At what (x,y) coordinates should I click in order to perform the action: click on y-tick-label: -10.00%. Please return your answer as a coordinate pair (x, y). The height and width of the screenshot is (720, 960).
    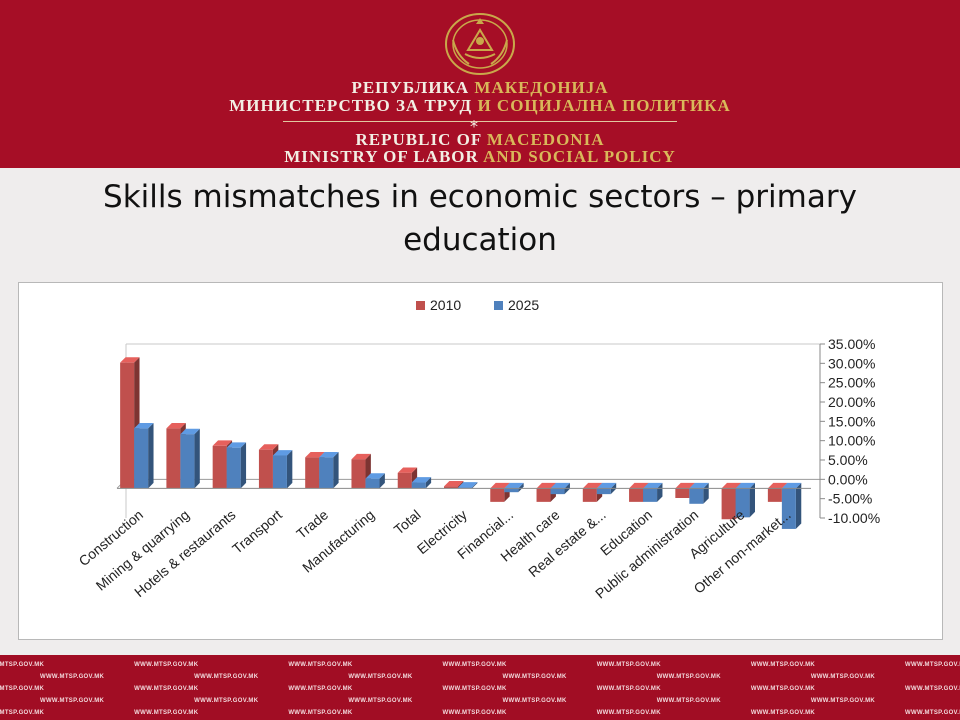
    Looking at the image, I should click on (854, 518).